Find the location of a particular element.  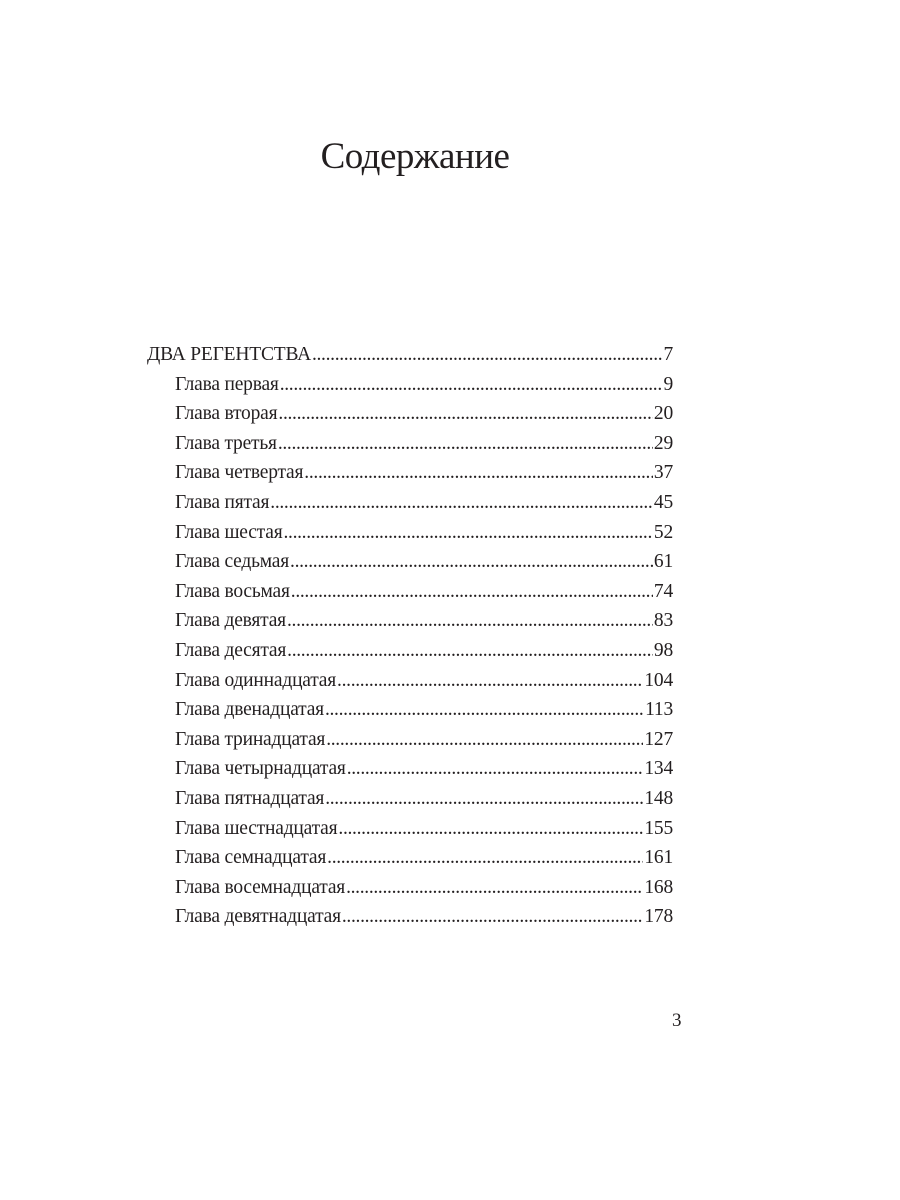

toc-part-entry: ДВА РЕГЕНТСТВА 7 is located at coordinates (410, 355).